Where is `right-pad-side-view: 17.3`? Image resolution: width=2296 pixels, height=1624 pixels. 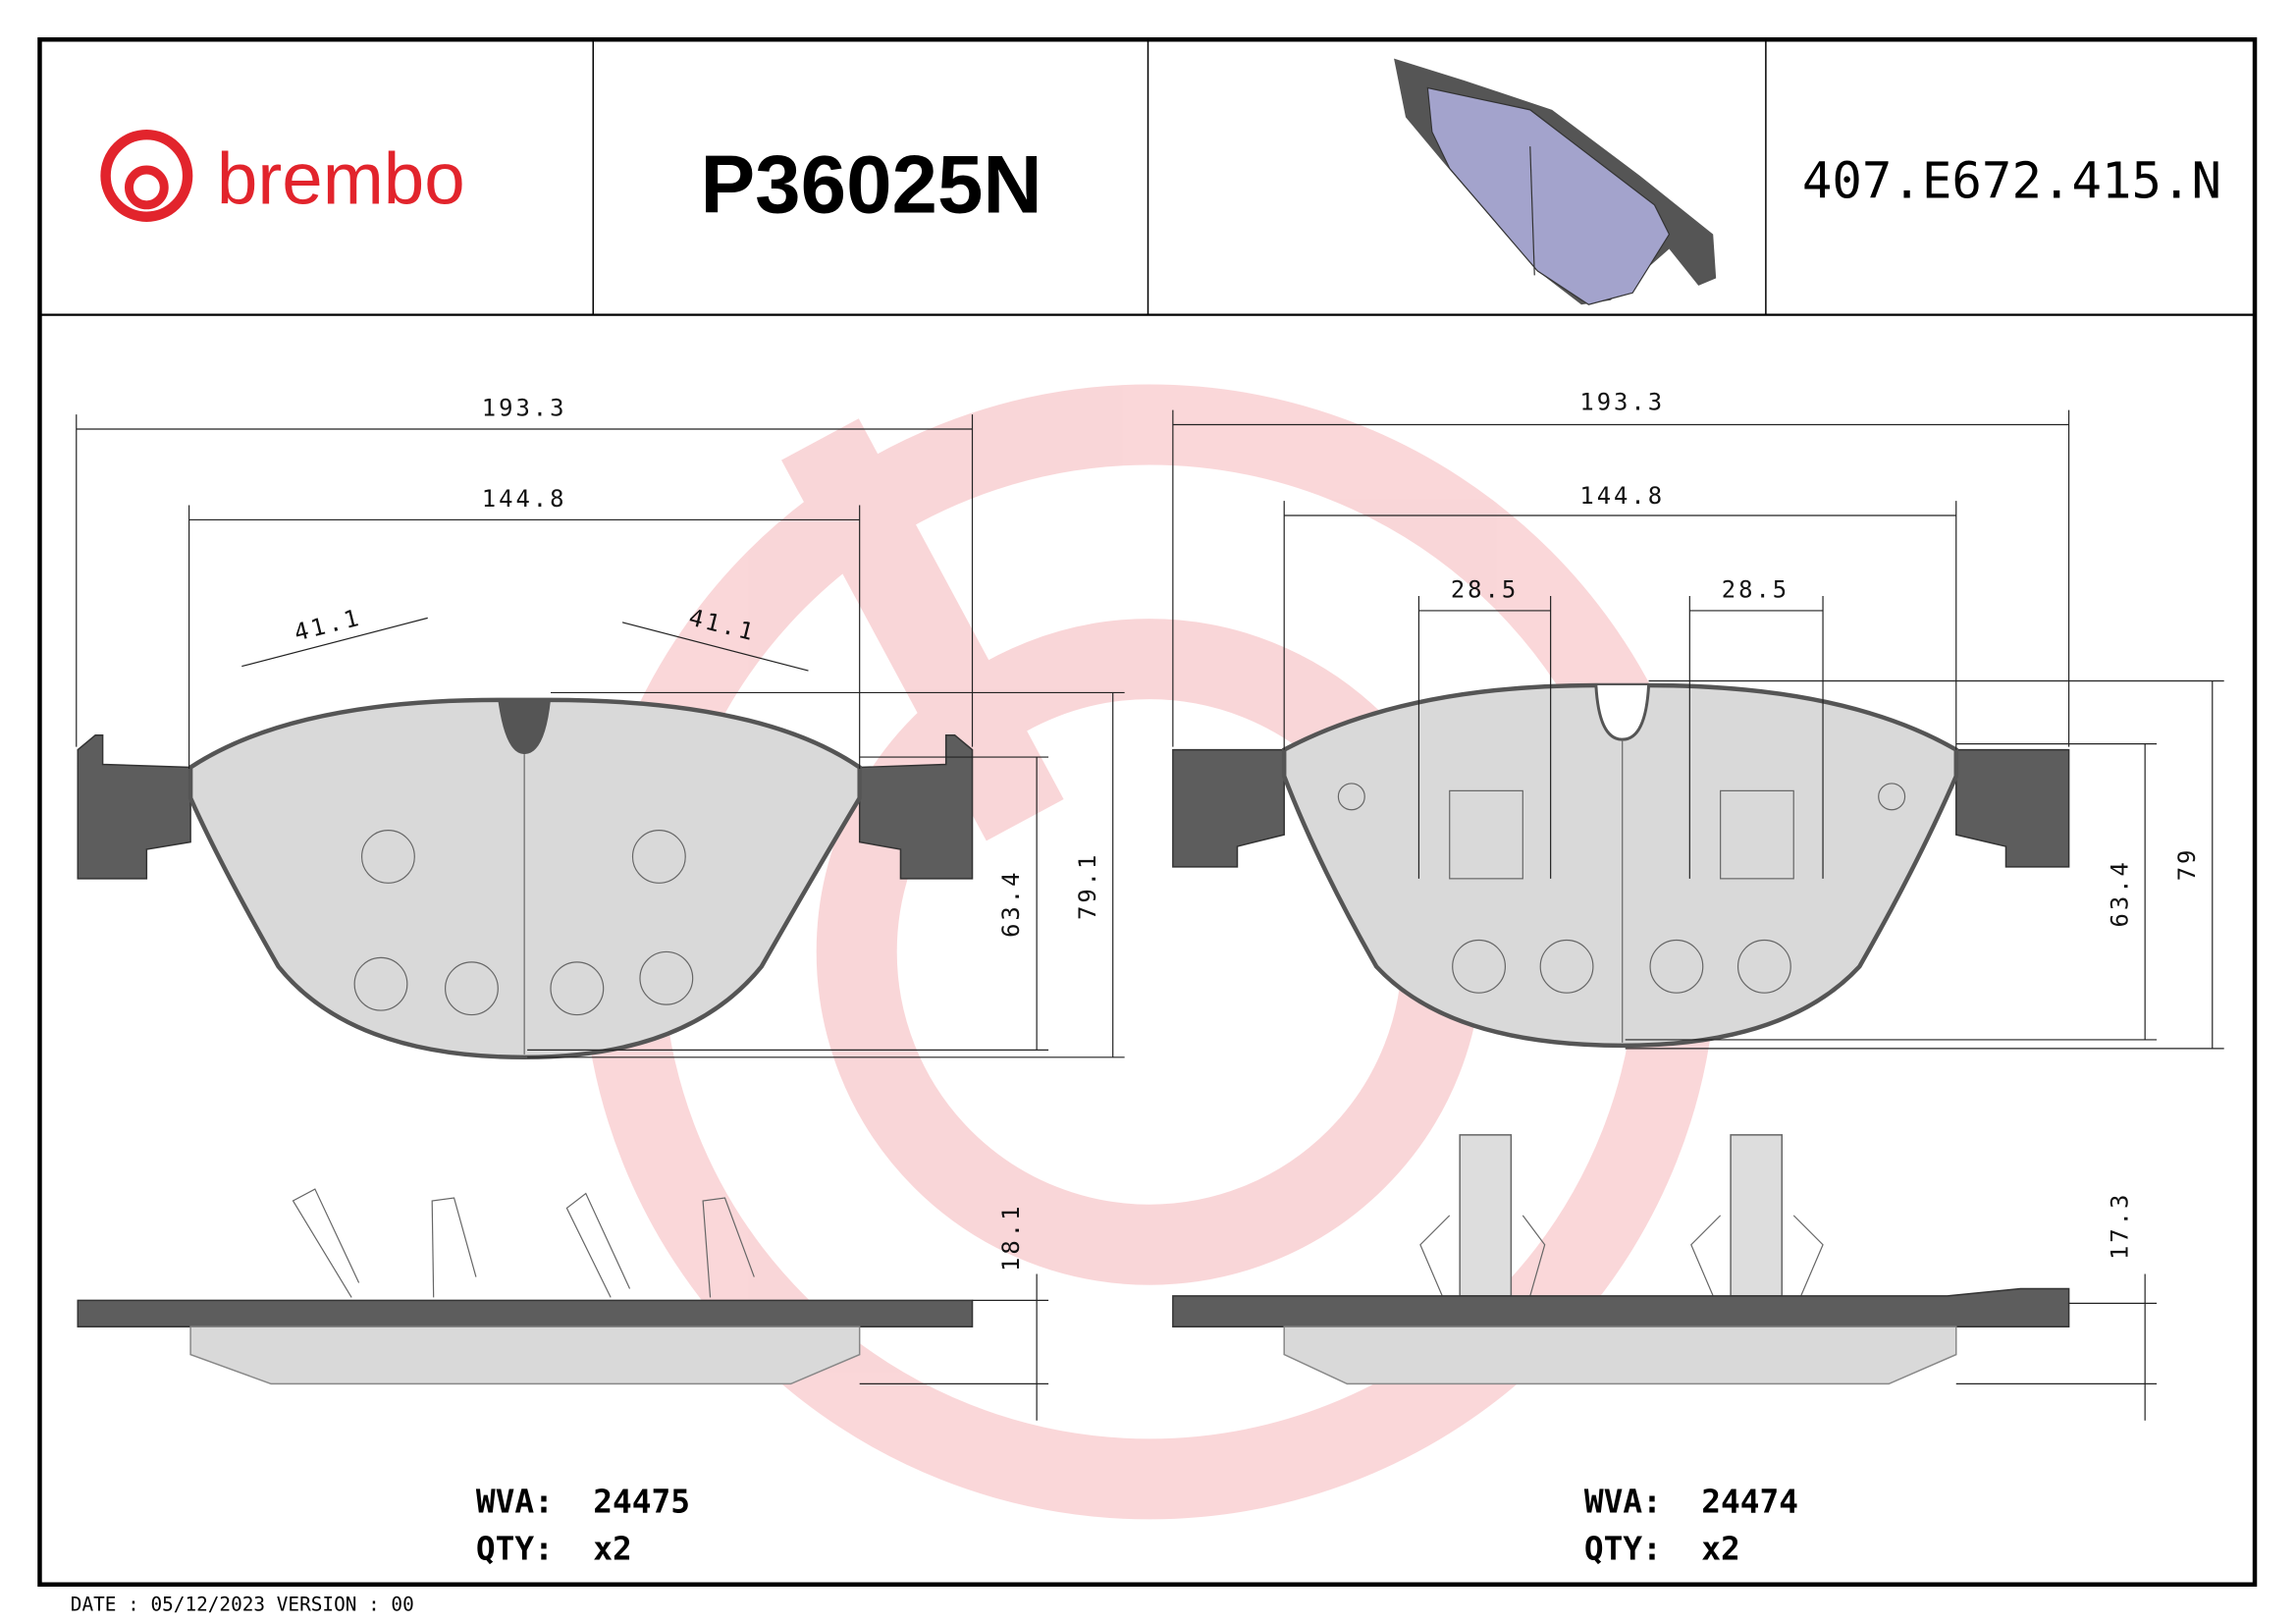
right-pad-side-view: 17.3 is located at coordinates (1665, 1277).